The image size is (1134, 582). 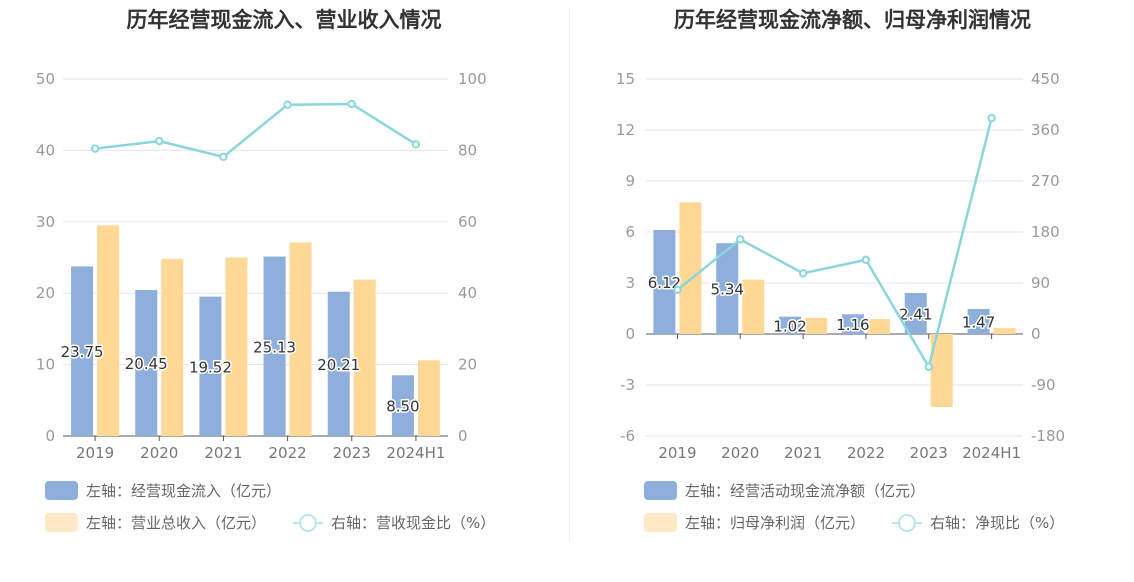 I want to click on y-left-tick-label: -3, so click(x=627, y=385).